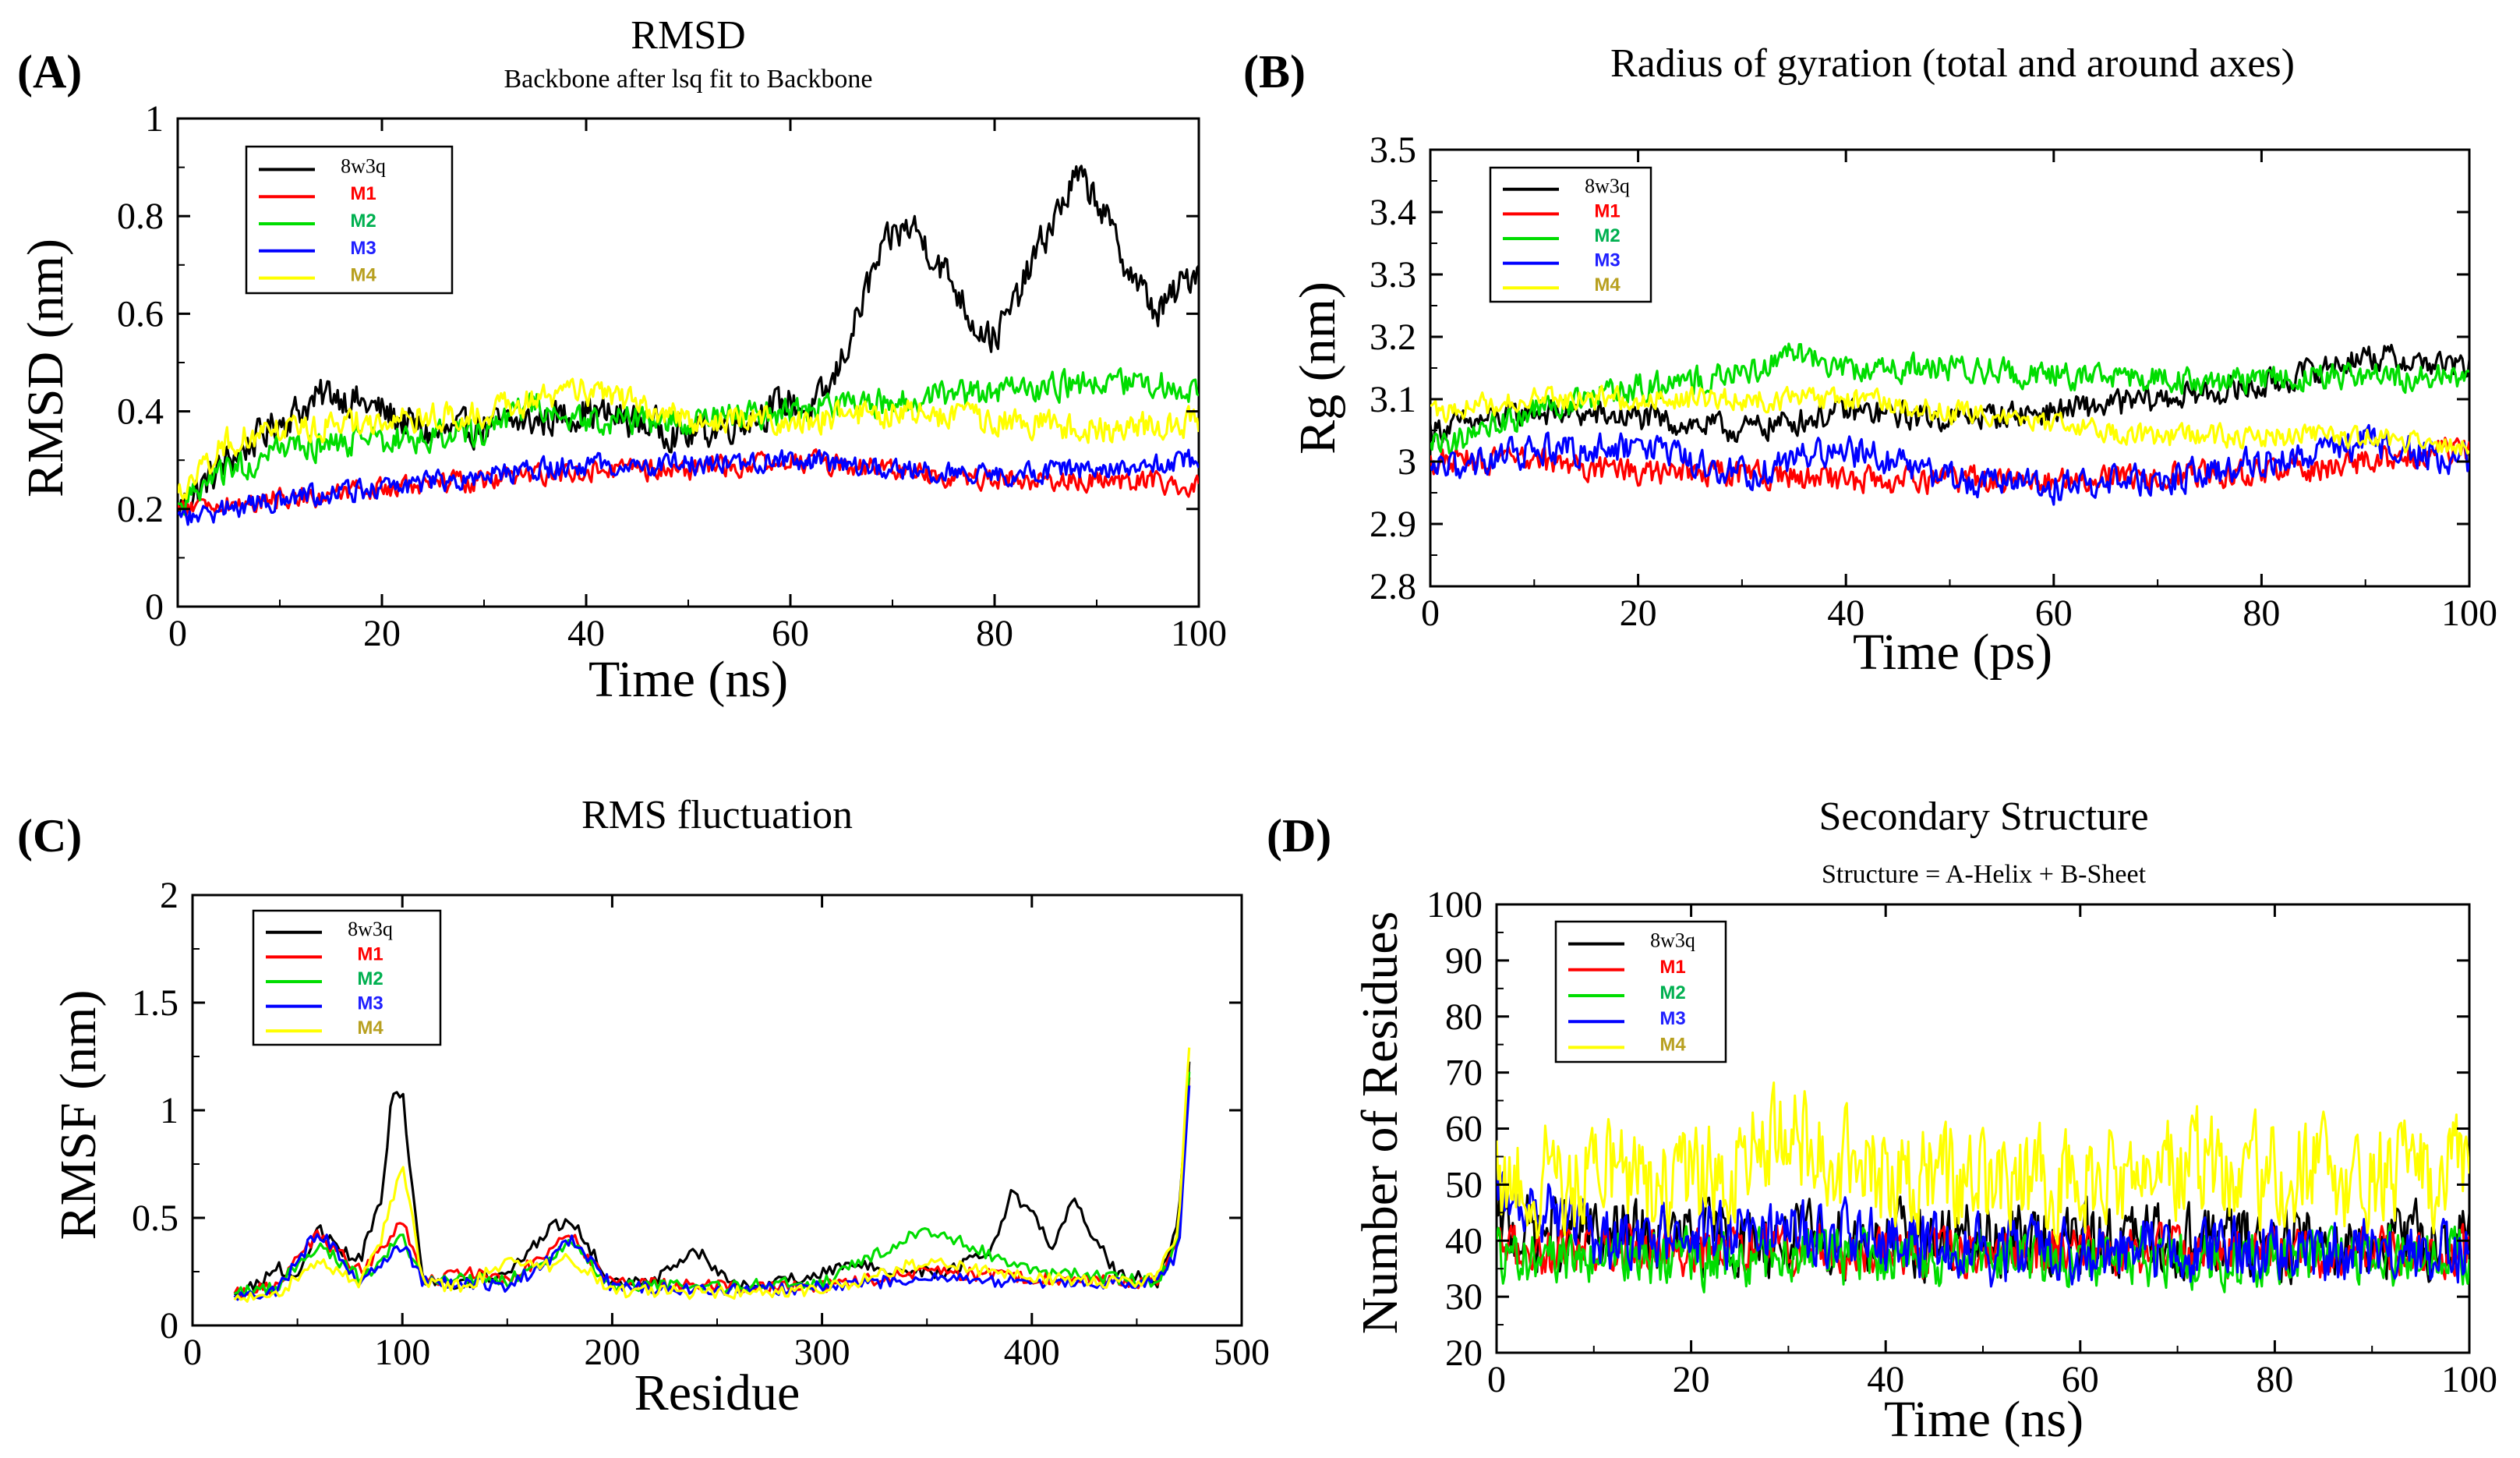 Image resolution: width=2520 pixels, height=1458 pixels. I want to click on y-tick-label: 20, so click(1464, 1353).